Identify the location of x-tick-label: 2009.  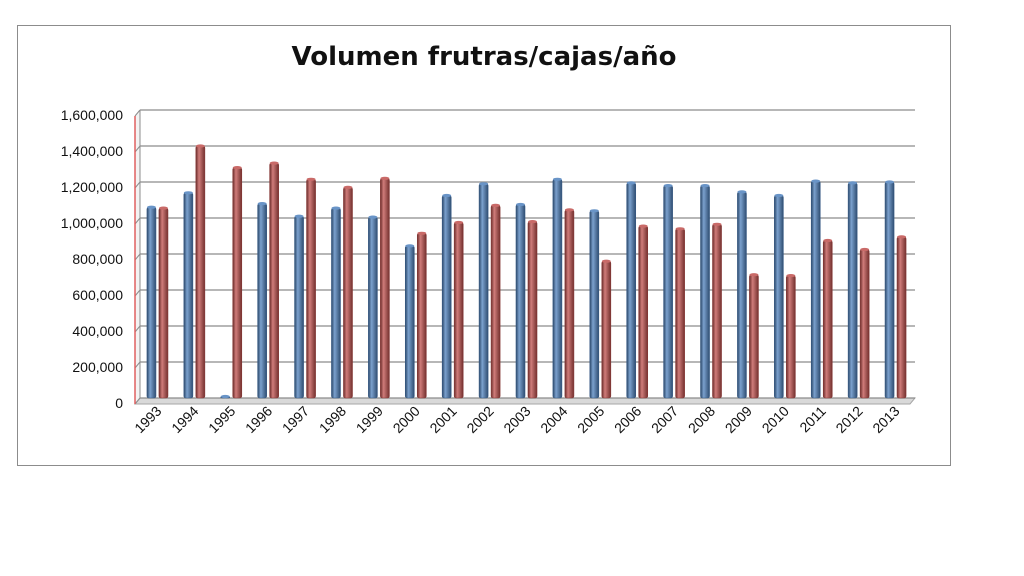
(738, 419).